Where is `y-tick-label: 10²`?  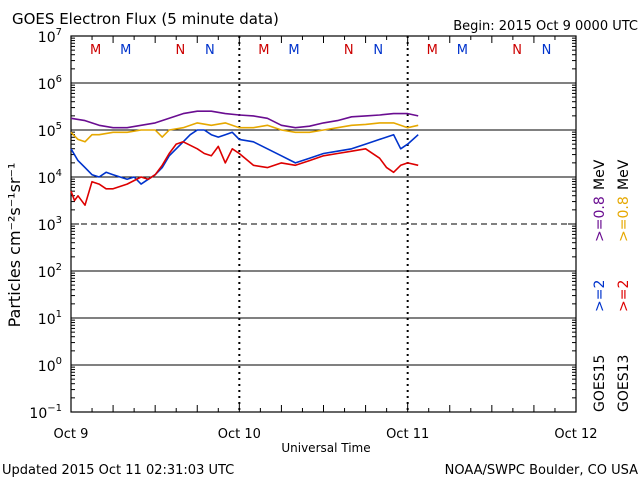
y-tick-label: 10² is located at coordinates (50, 271).